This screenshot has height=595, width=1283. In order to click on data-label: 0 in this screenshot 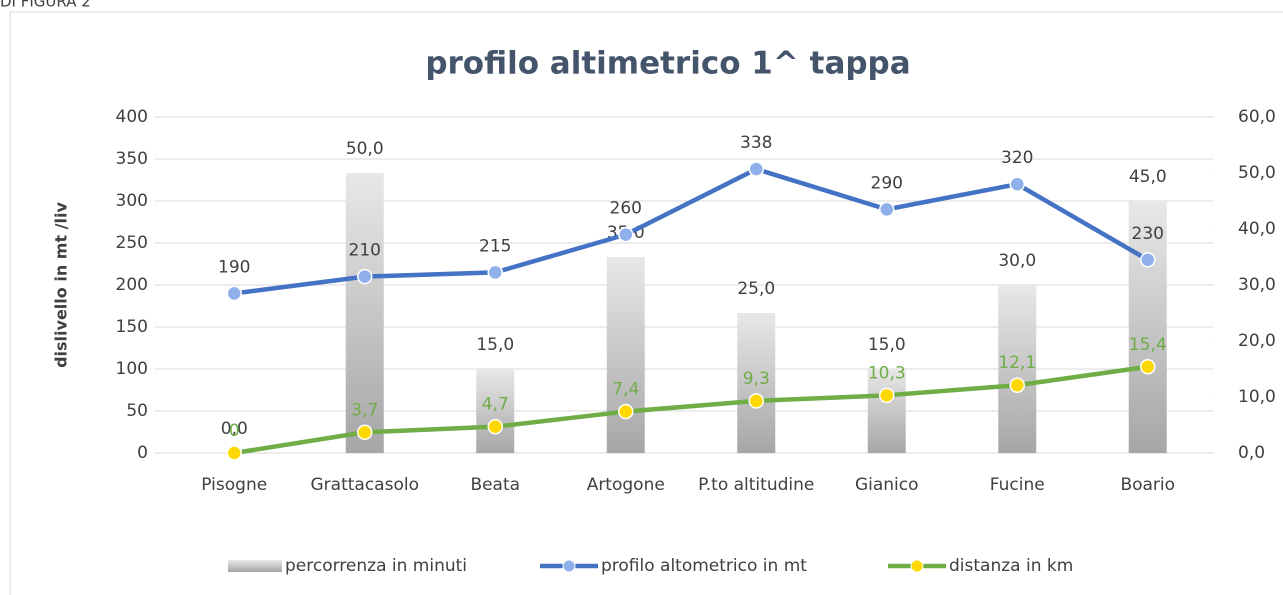, I will do `click(234, 431)`.